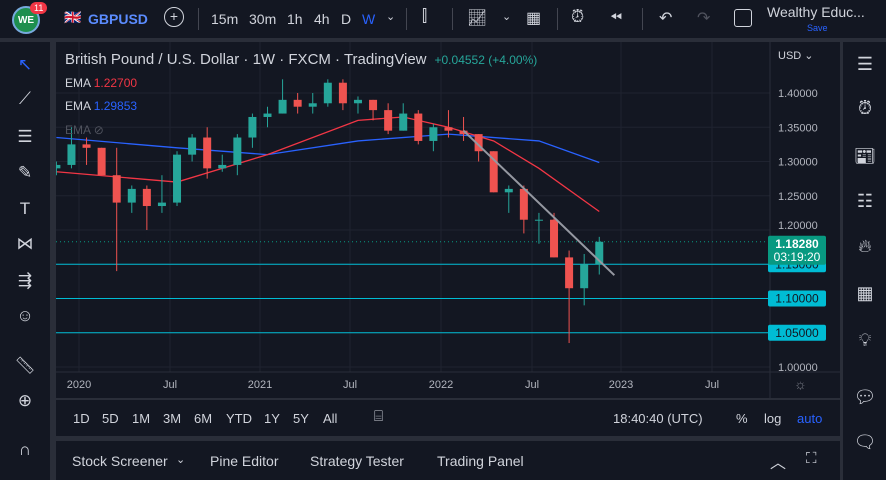  I want to click on right-sidebar: ☰ ⏰︎ 📰︎ ☷ 🔥︎ ▦ 💡︎ 💬︎ 🗨︎, so click(864, 261).